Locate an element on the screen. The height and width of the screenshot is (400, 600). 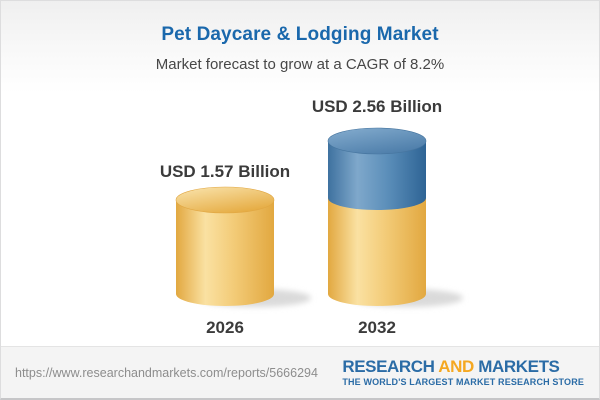
cylinder-2032 is located at coordinates (377, 216).